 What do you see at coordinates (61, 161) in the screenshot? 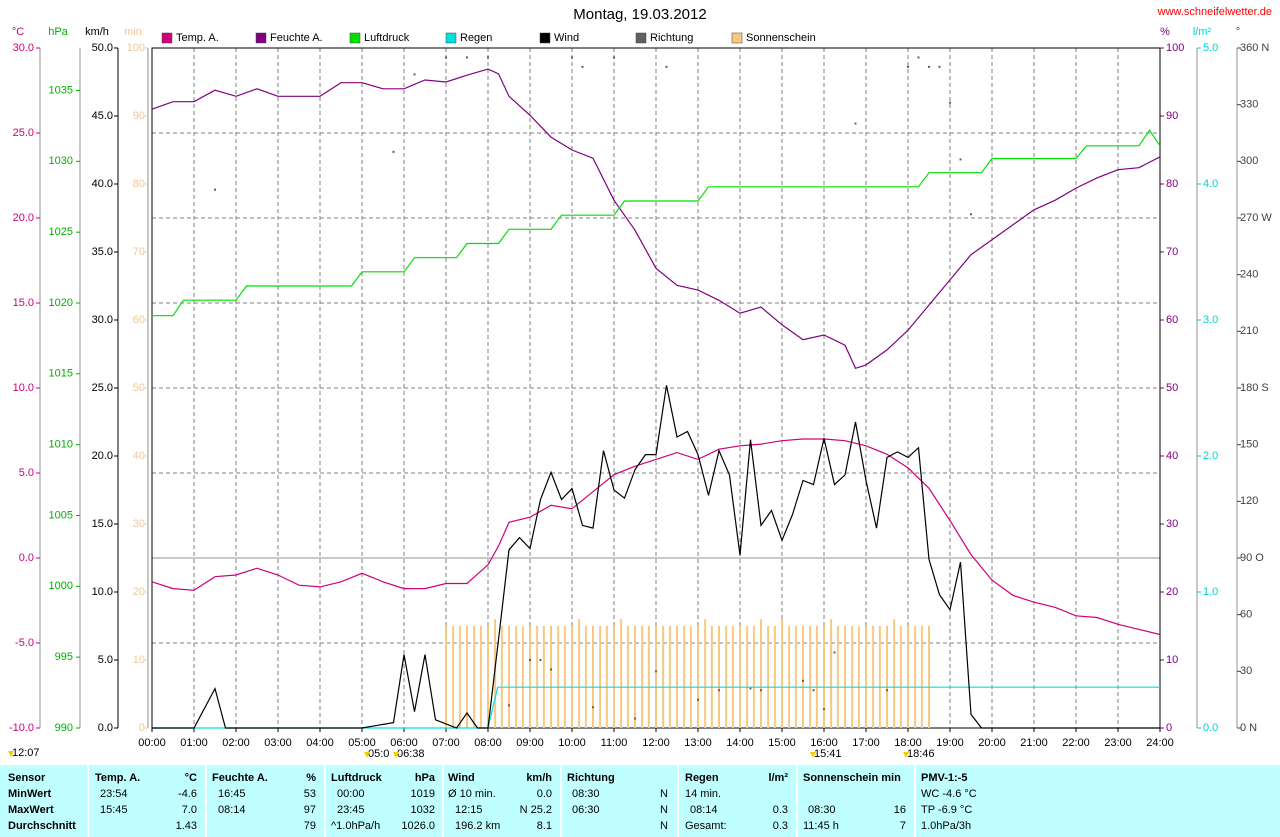
I see `y-tick-label: 1030` at bounding box center [61, 161].